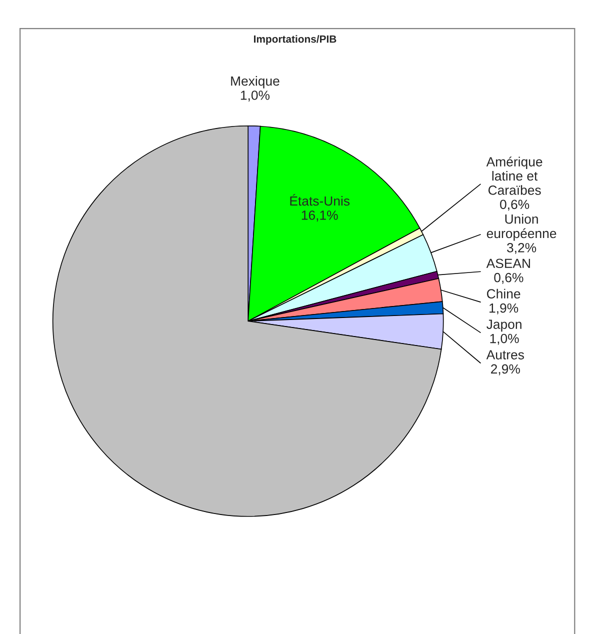 Image resolution: width=590 pixels, height=634 pixels. Describe the element at coordinates (504, 326) in the screenshot. I see `slice-label: Japon` at that location.